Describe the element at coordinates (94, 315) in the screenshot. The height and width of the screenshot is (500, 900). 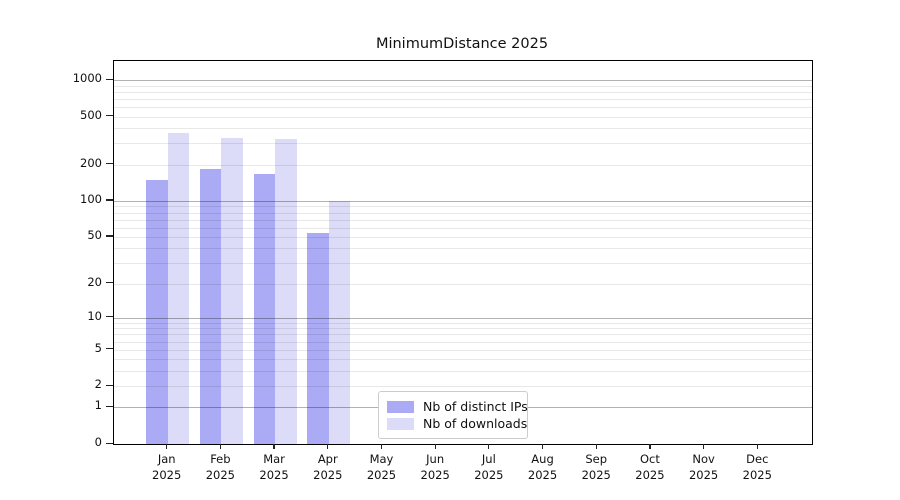
I see `y-tick-label: 10` at that location.